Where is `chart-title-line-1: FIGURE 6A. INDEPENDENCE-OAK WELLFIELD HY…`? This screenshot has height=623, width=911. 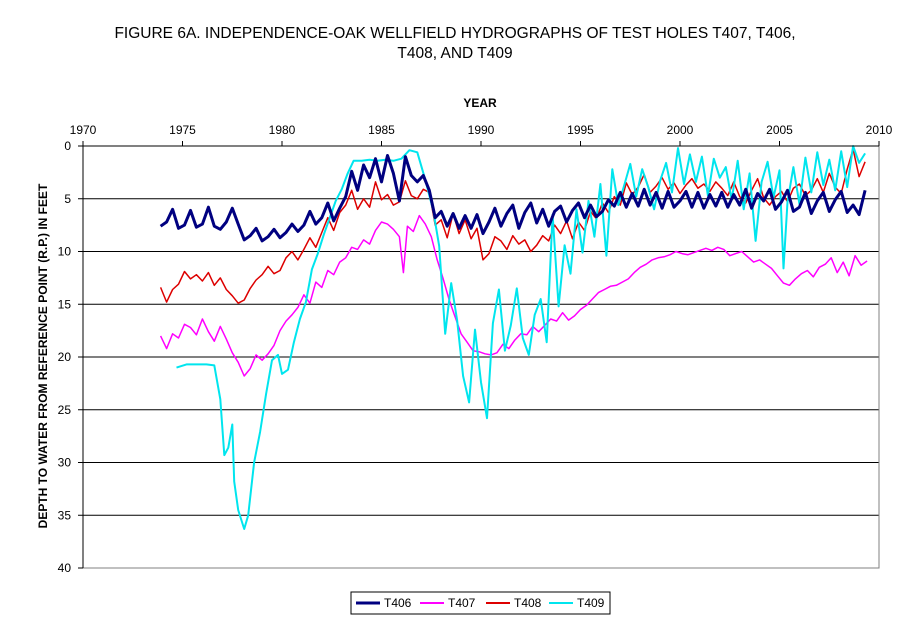 chart-title-line-1: FIGURE 6A. INDEPENDENCE-OAK WELLFIELD HY… is located at coordinates (454, 33).